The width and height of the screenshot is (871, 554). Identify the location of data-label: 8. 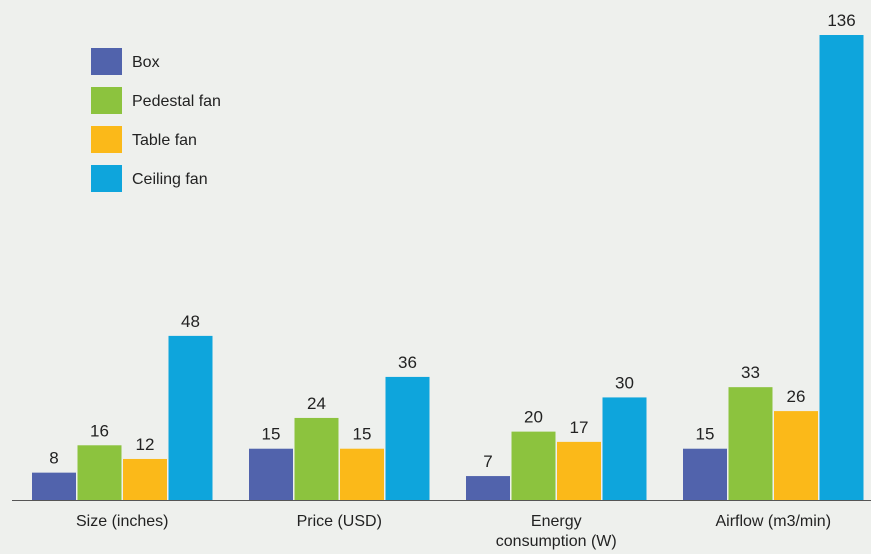
(53, 458).